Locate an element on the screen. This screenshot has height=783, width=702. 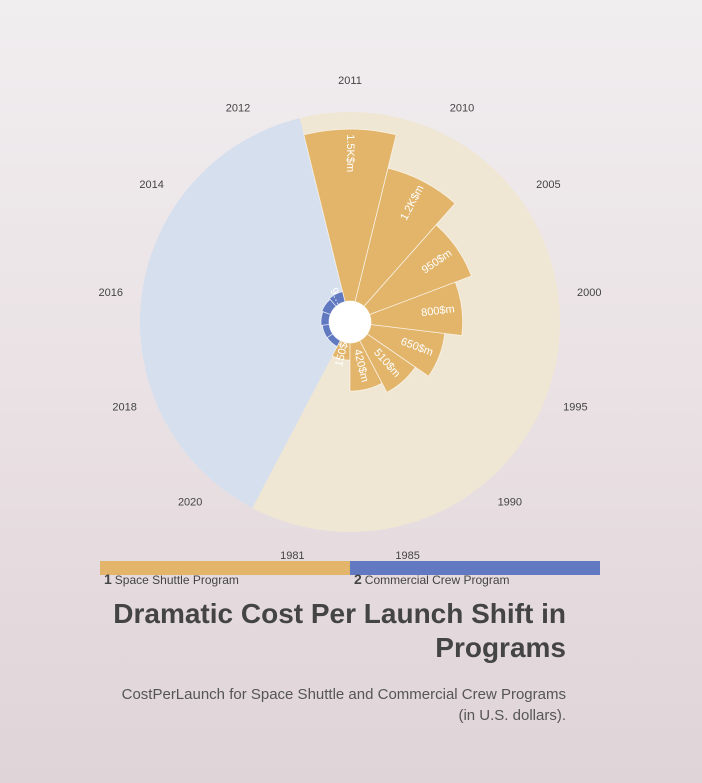
legend-label: Space Shuttle Program is located at coordinates (176, 580).